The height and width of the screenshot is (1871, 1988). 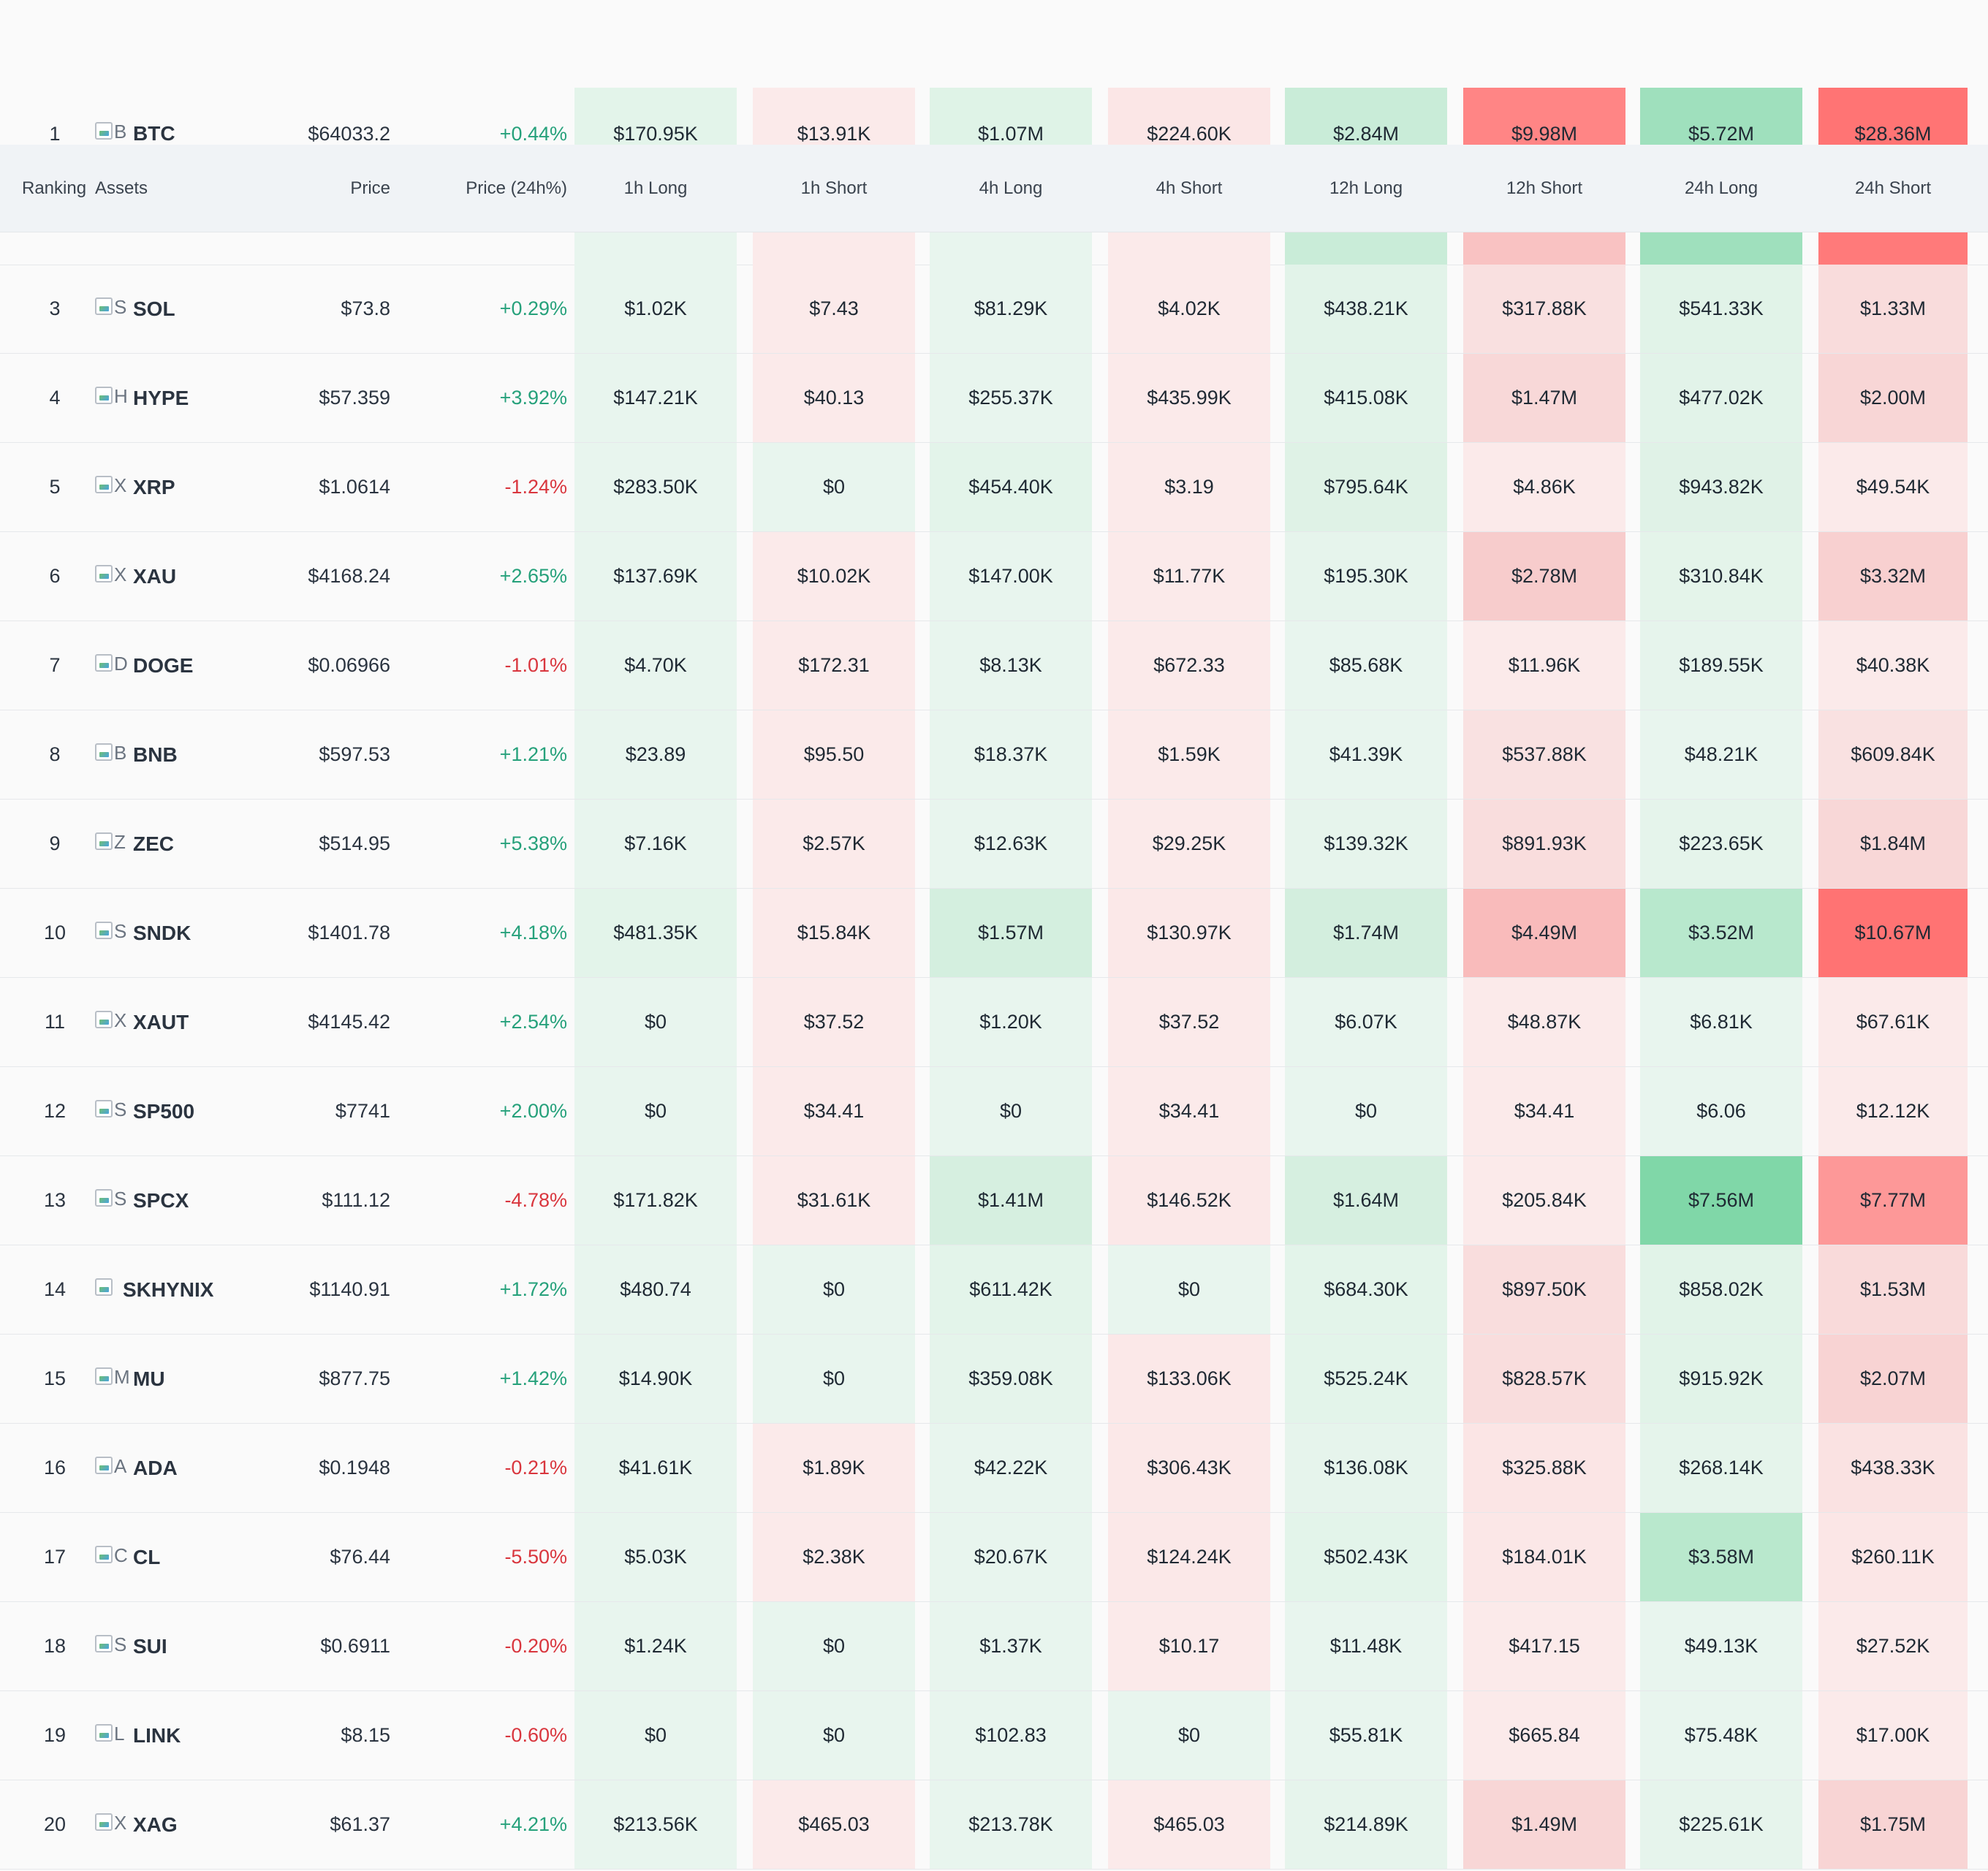 I want to click on header-24h-short: 24h Short, so click(x=1893, y=188).